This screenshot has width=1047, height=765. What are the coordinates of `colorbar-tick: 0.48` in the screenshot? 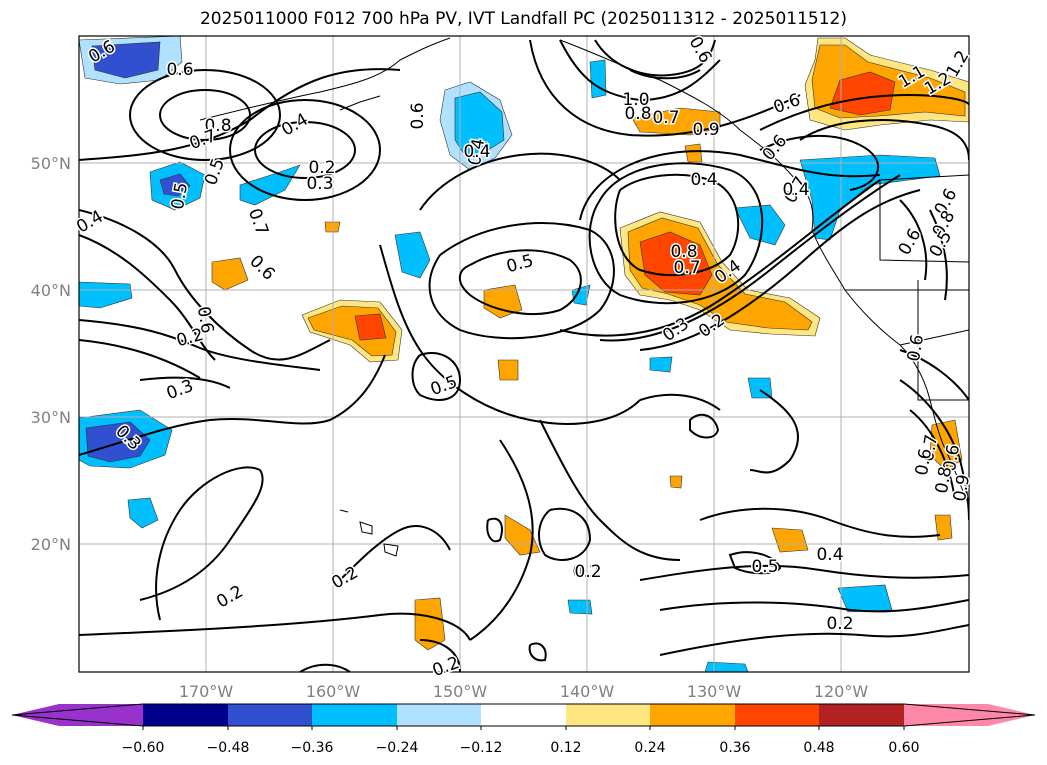 It's located at (818, 748).